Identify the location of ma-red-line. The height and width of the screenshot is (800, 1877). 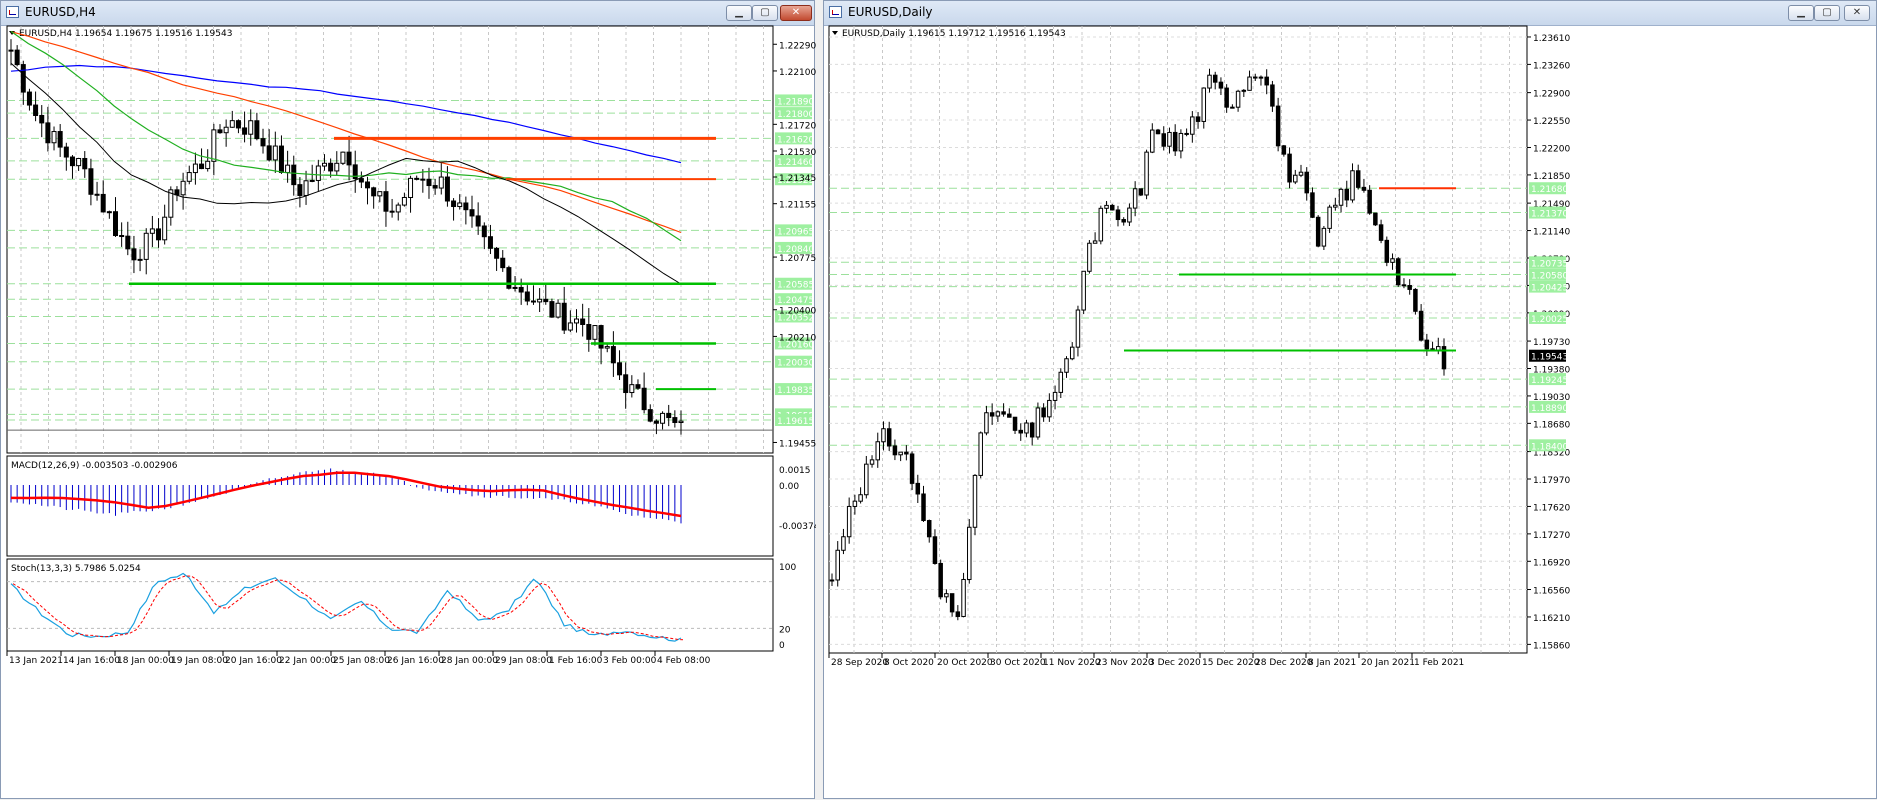
(346, 132).